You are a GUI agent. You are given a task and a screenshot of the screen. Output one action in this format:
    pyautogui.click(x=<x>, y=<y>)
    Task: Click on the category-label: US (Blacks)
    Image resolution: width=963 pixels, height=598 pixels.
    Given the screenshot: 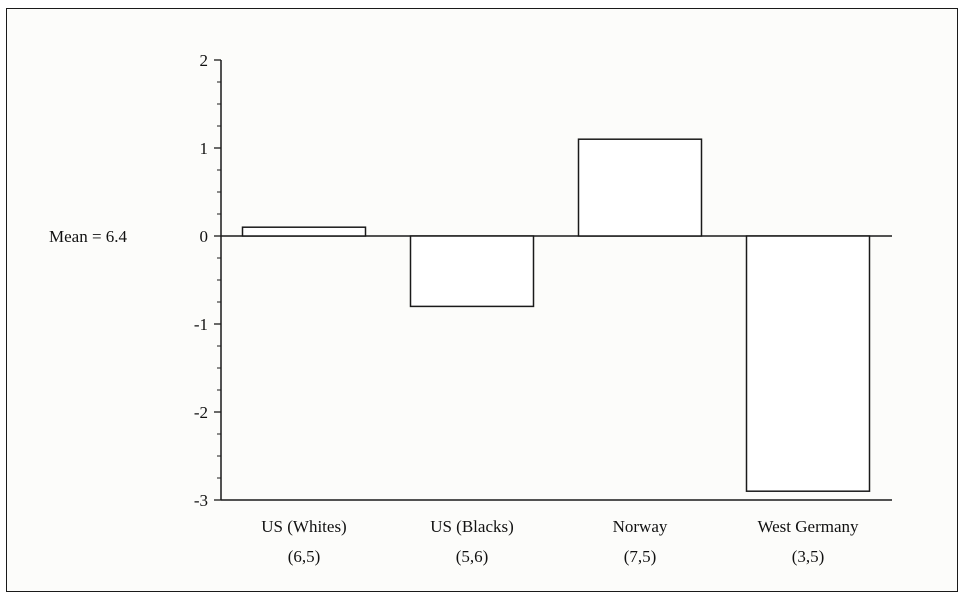 What is the action you would take?
    pyautogui.click(x=472, y=526)
    